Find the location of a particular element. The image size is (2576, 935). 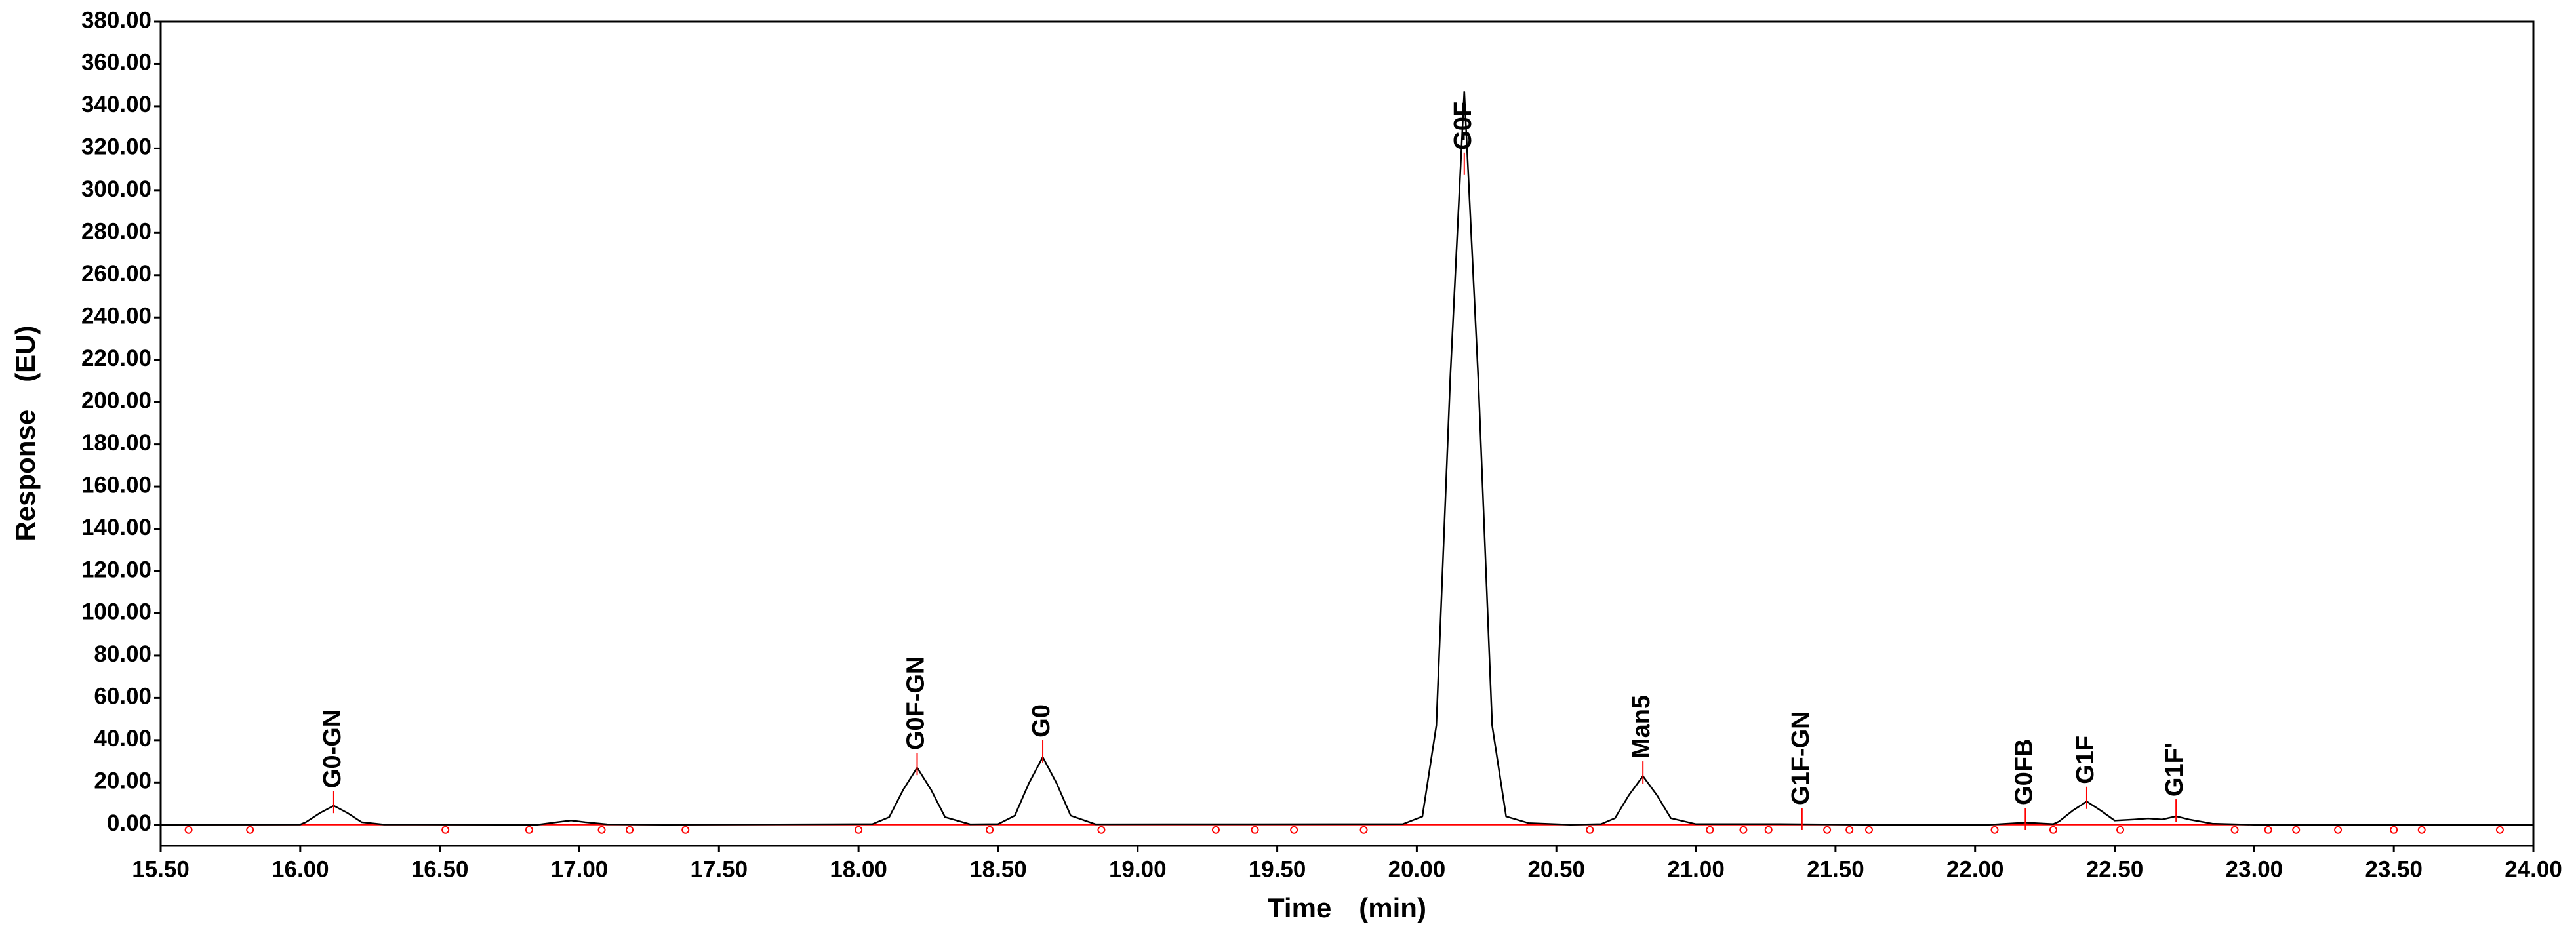

y-tick-label: 100.00 is located at coordinates (116, 612).